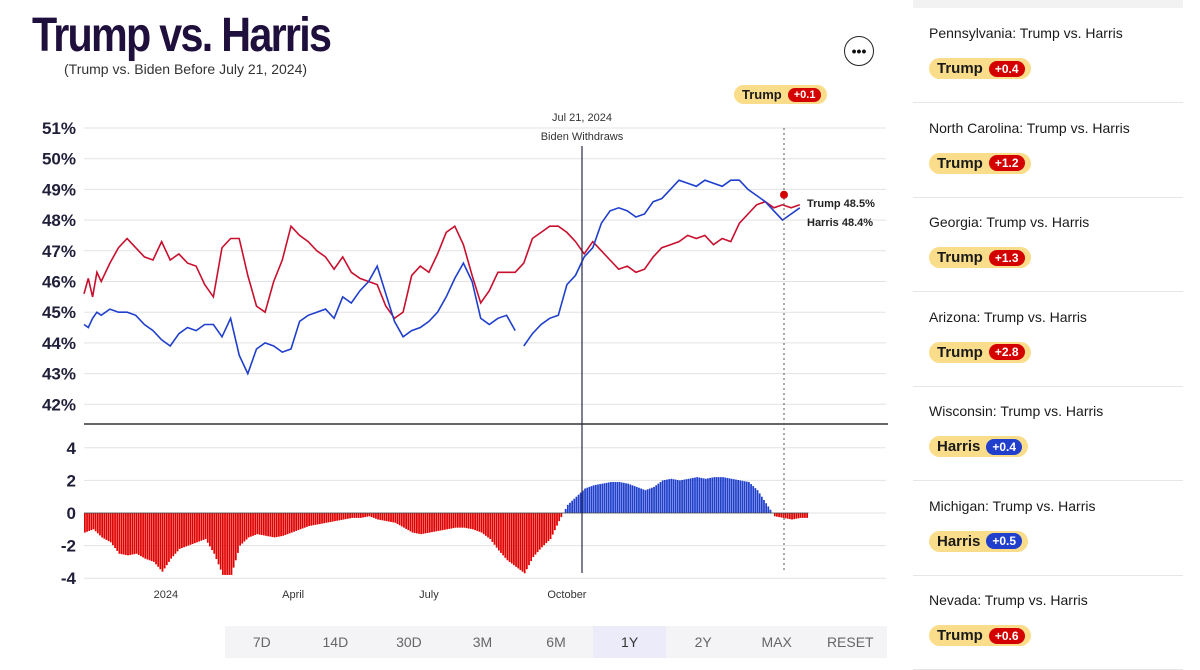 This screenshot has height=670, width=1200. What do you see at coordinates (840, 223) in the screenshot?
I see `harris-end-label: Harris 48.4%` at bounding box center [840, 223].